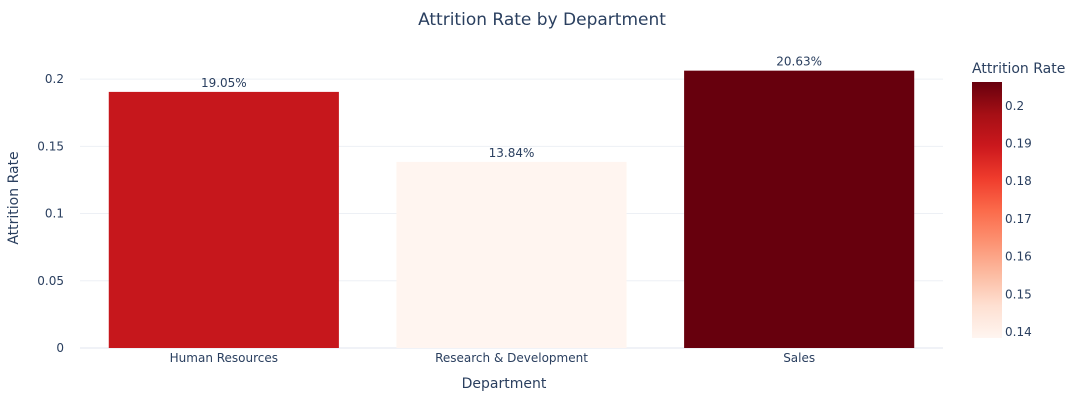  Describe the element at coordinates (224, 358) in the screenshot. I see `x-tick-label: Human Resources` at that location.